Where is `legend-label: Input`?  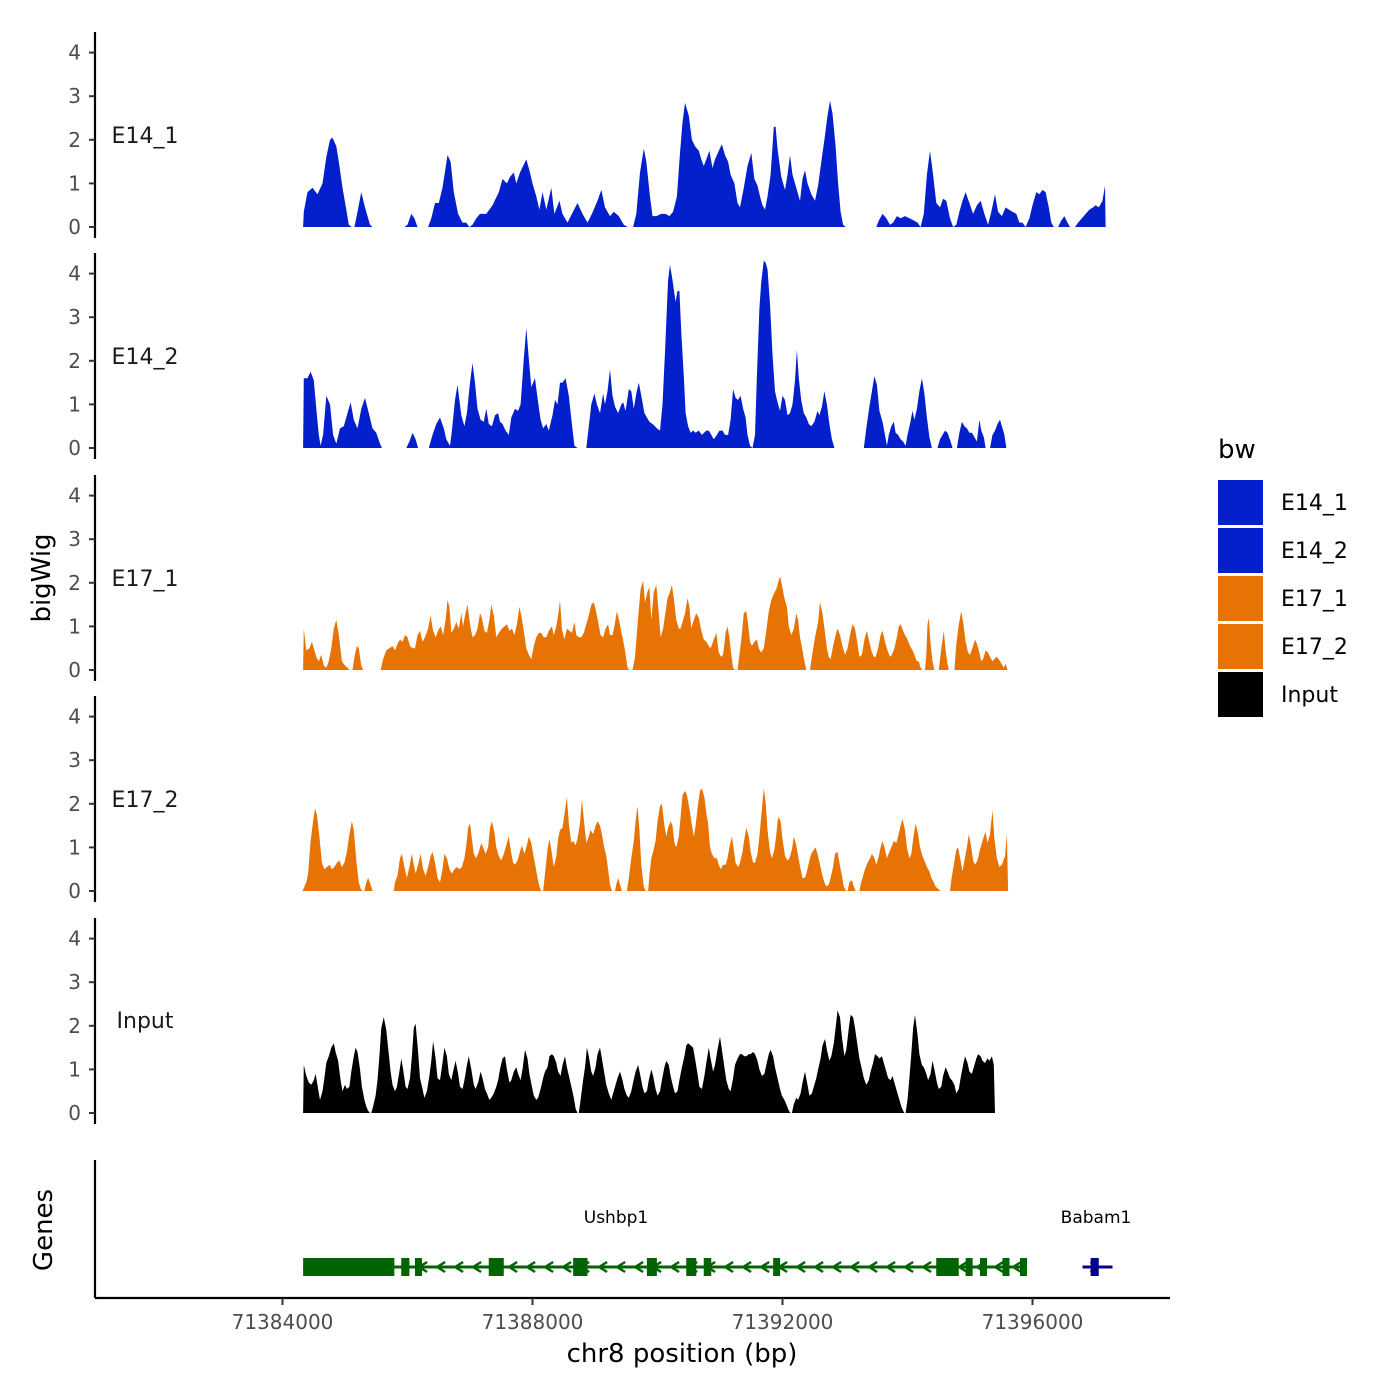 legend-label: Input is located at coordinates (1309, 695).